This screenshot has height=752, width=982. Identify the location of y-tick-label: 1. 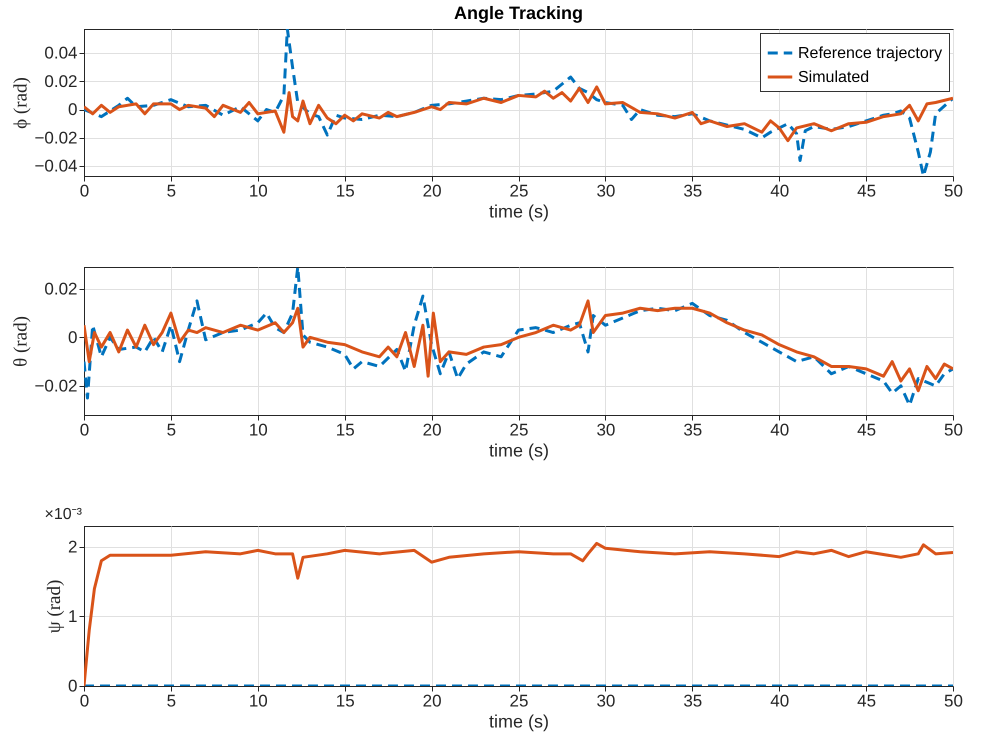
(73, 616).